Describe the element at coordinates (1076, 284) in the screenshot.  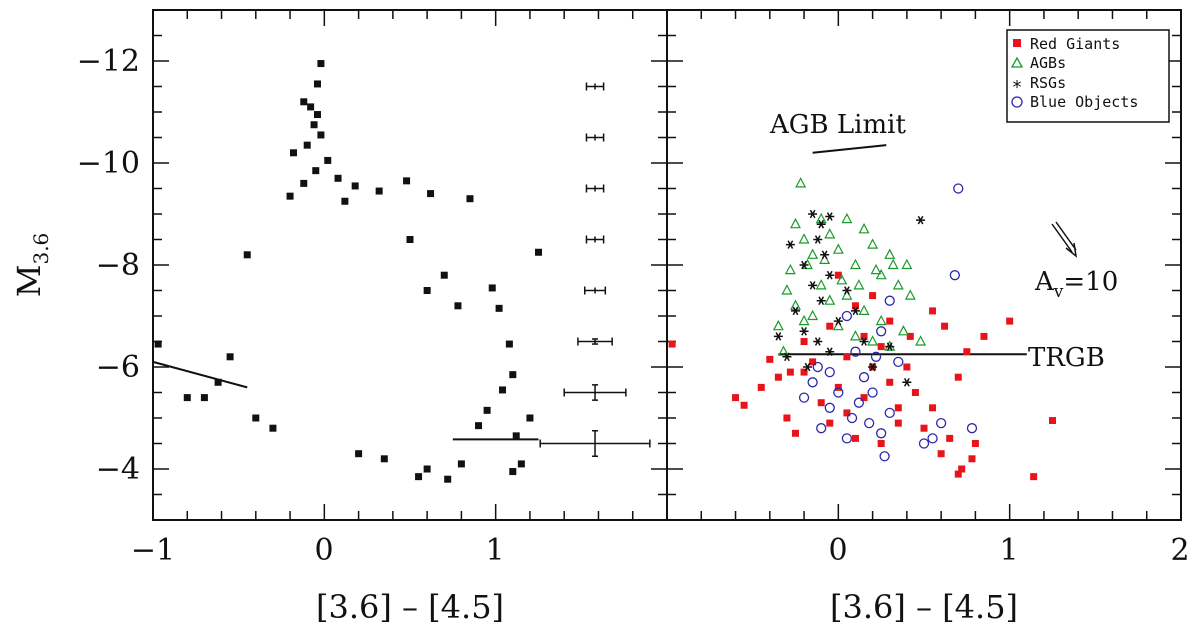
I see `extinction-label: Av=10` at that location.